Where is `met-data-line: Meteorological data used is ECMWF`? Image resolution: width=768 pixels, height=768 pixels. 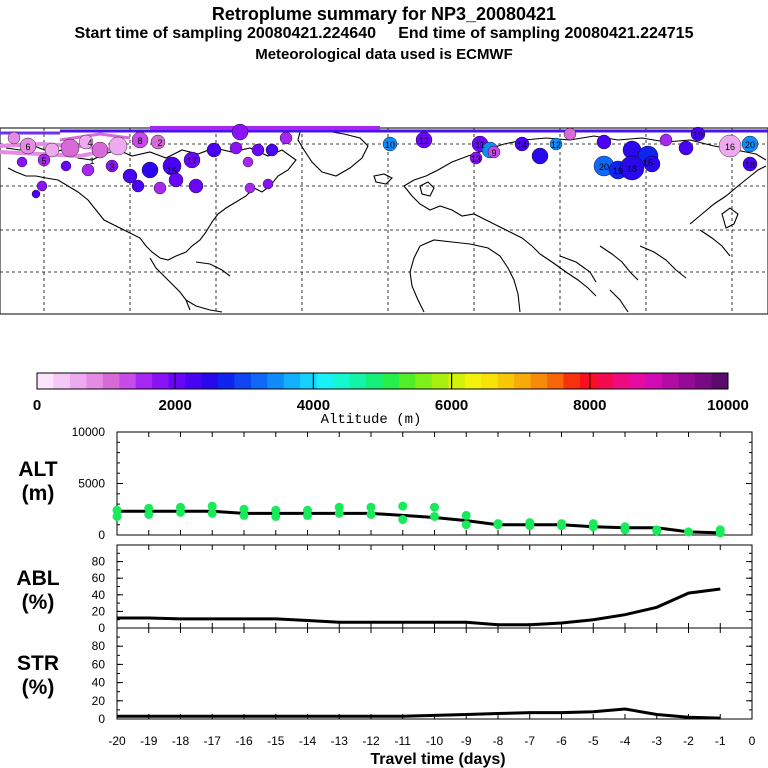
met-data-line: Meteorological data used is ECMWF is located at coordinates (384, 54).